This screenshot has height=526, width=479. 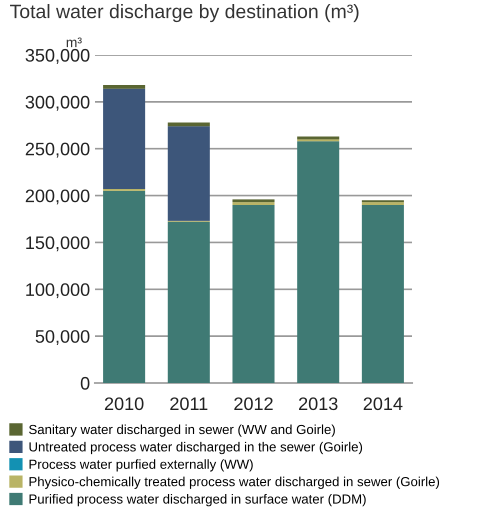 What do you see at coordinates (184, 13) in the screenshot?
I see `chart-title: Total water discharge by destination (m³)` at bounding box center [184, 13].